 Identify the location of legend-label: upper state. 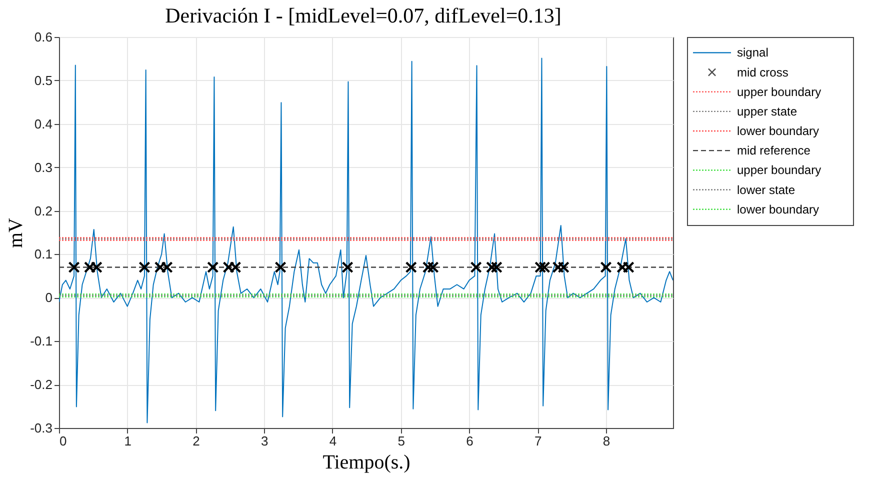
(767, 111).